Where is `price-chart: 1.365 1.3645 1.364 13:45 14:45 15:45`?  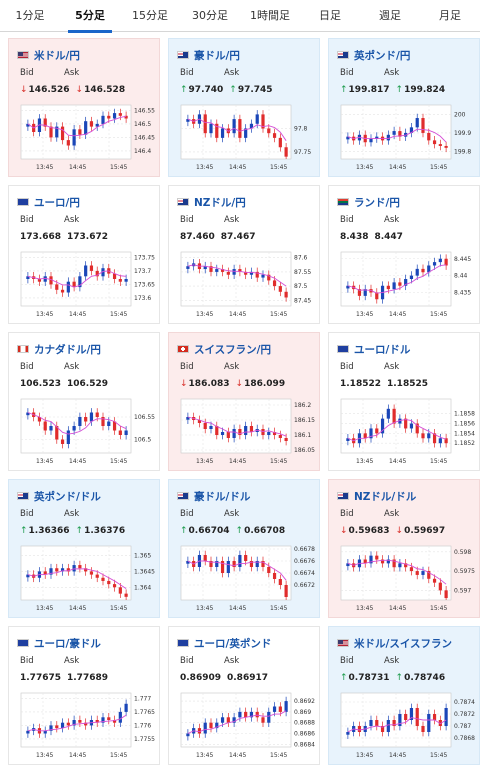
price-chart: 1.365 1.3645 1.364 13:45 14:45 15:45 is located at coordinates (89, 579).